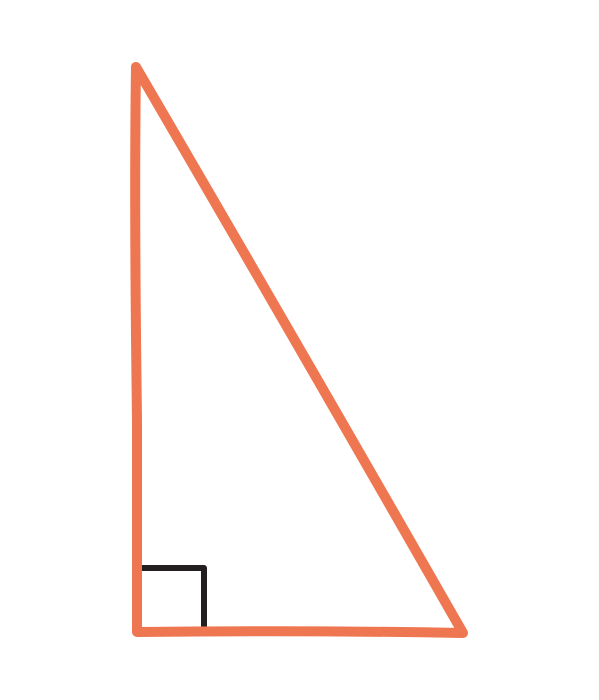 This screenshot has width=599, height=700. Describe the element at coordinates (172, 599) in the screenshot. I see `right-angle-marker` at that location.